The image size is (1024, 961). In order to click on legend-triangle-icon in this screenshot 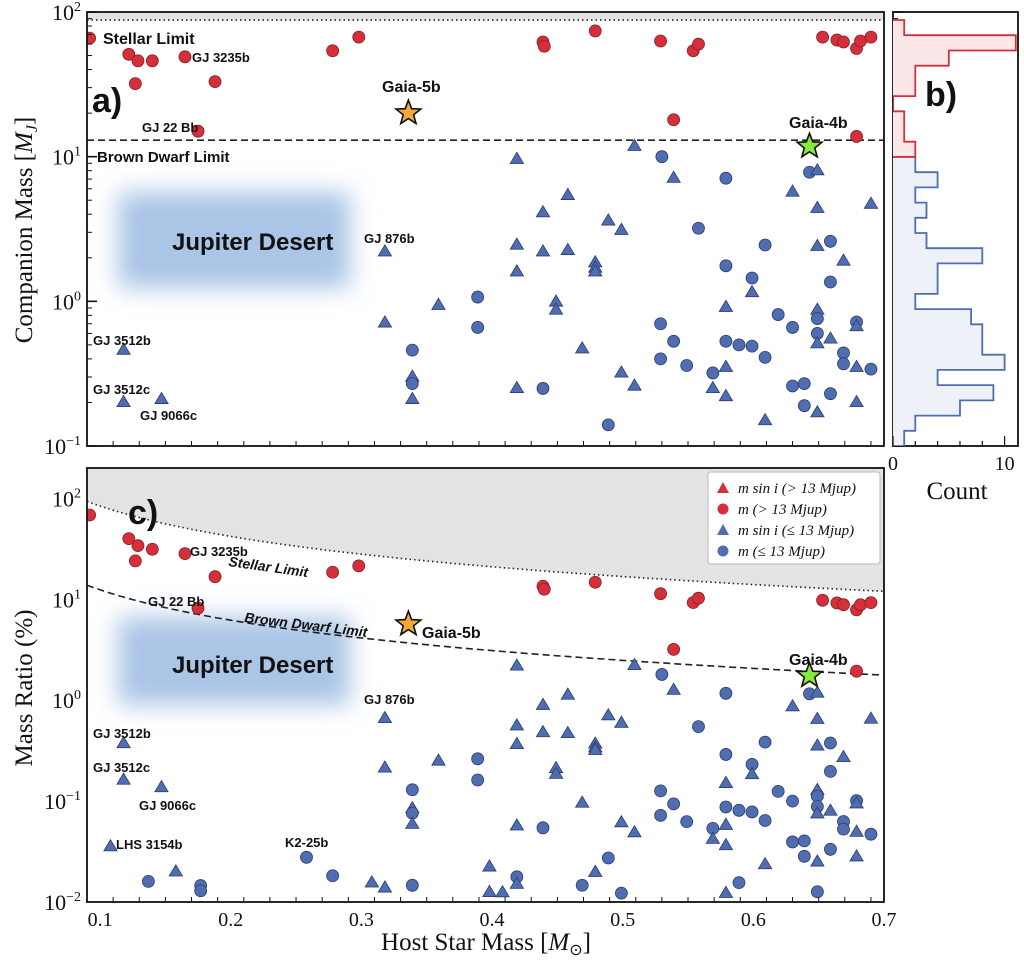, I will do `click(723, 529)`.